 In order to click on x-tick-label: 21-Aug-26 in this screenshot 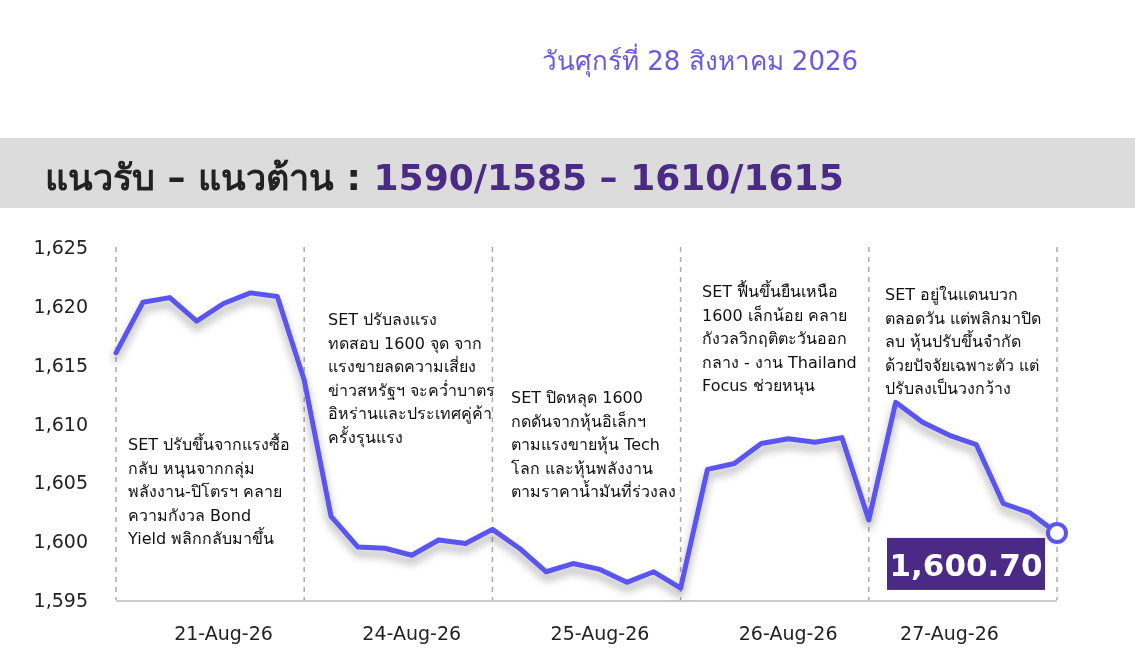, I will do `click(223, 633)`.